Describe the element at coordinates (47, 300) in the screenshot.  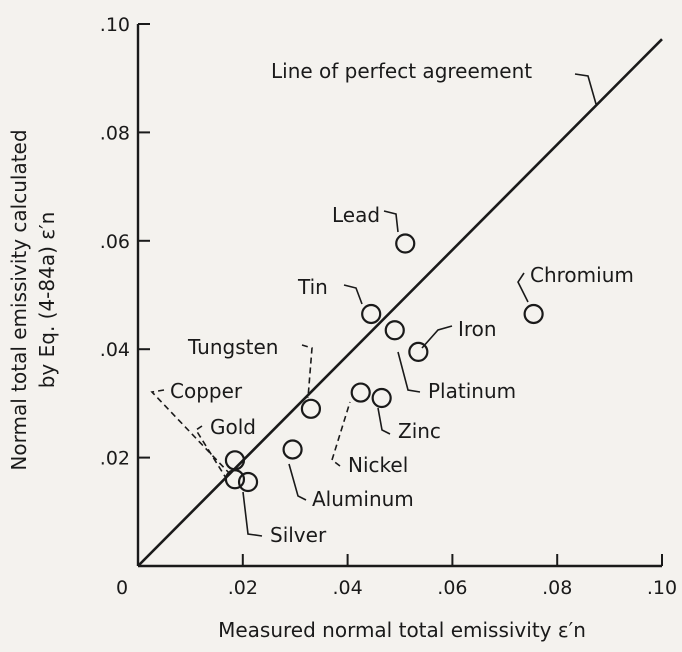
I see `y-axis-title-line2: by Eq. (4-84a) ε′n` at that location.